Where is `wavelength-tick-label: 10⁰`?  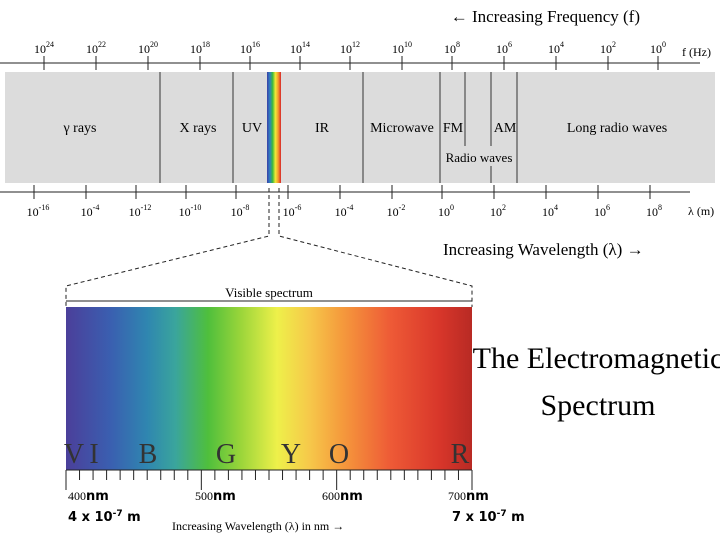 wavelength-tick-label: 10⁰ is located at coordinates (446, 211).